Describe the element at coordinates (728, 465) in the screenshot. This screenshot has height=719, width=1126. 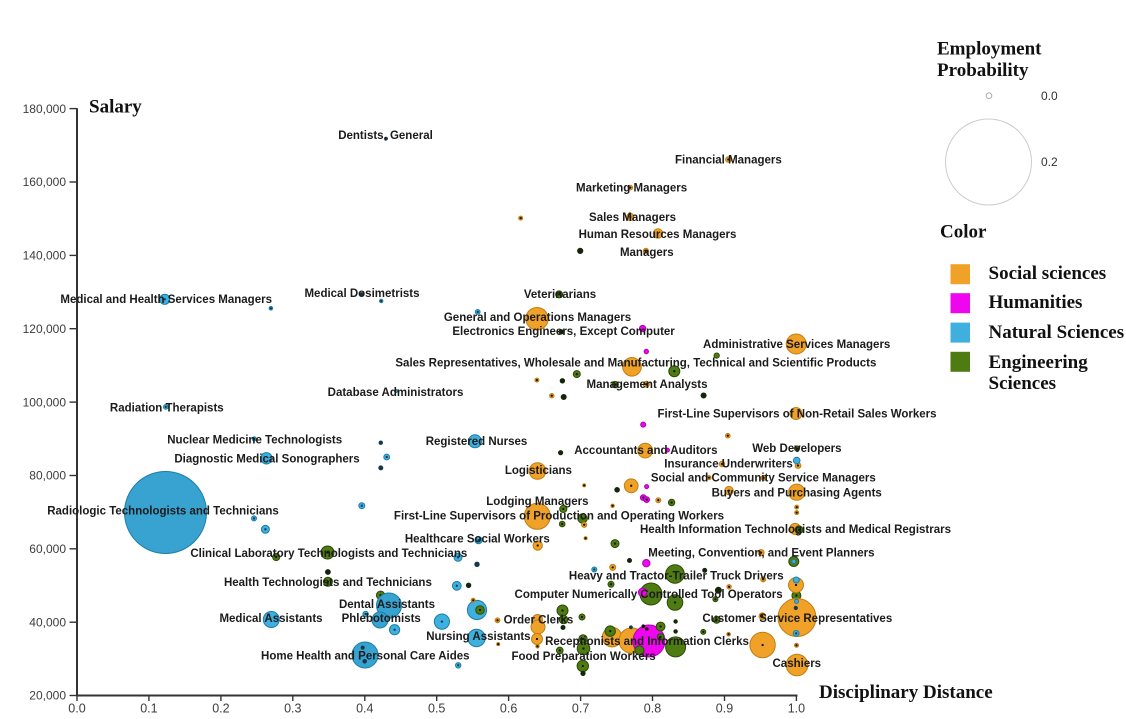
I see `svg-text: Insurance Underwriters` at that location.